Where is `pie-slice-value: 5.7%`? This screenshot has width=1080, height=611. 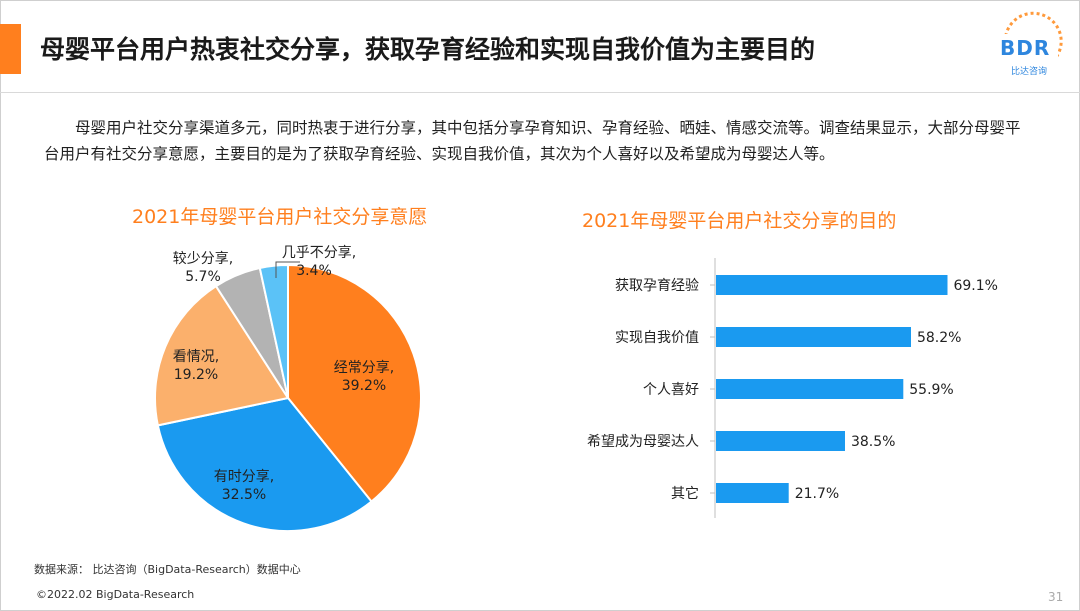 pie-slice-value: 5.7% is located at coordinates (203, 277).